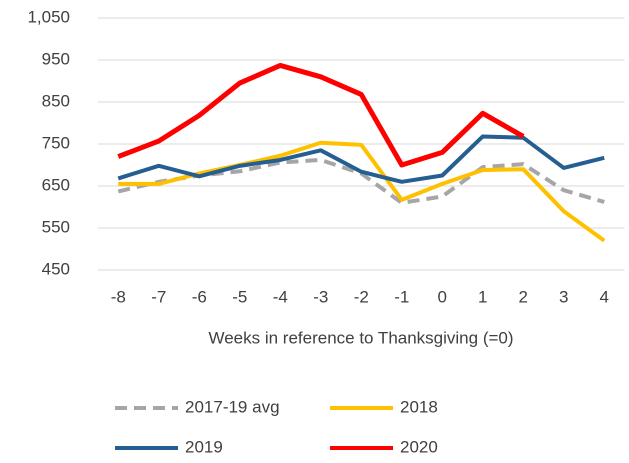 The width and height of the screenshot is (629, 463). I want to click on y-tick-label: 650, so click(56, 184).